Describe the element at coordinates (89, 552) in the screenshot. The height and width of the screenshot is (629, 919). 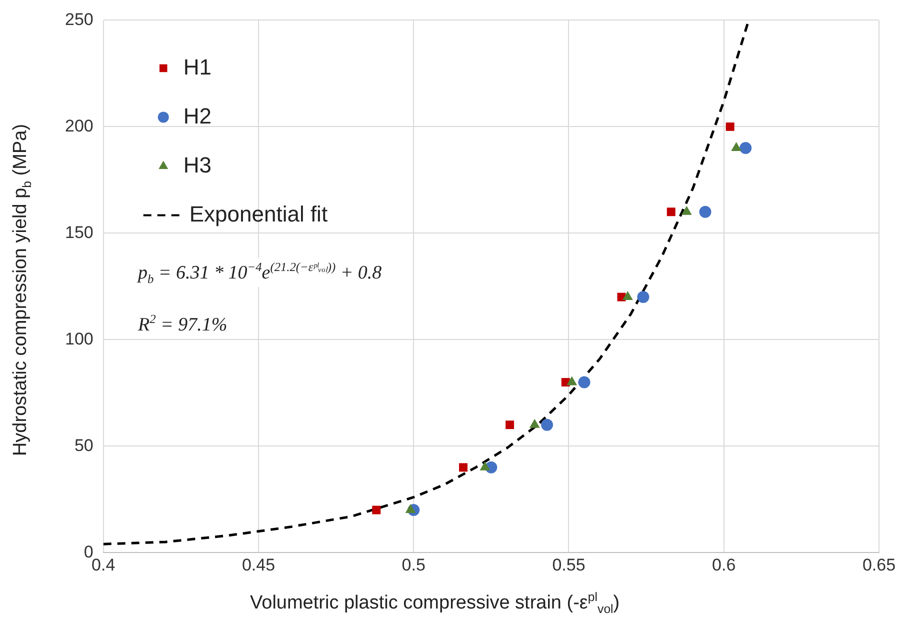
I see `y-tick-label: 0` at that location.